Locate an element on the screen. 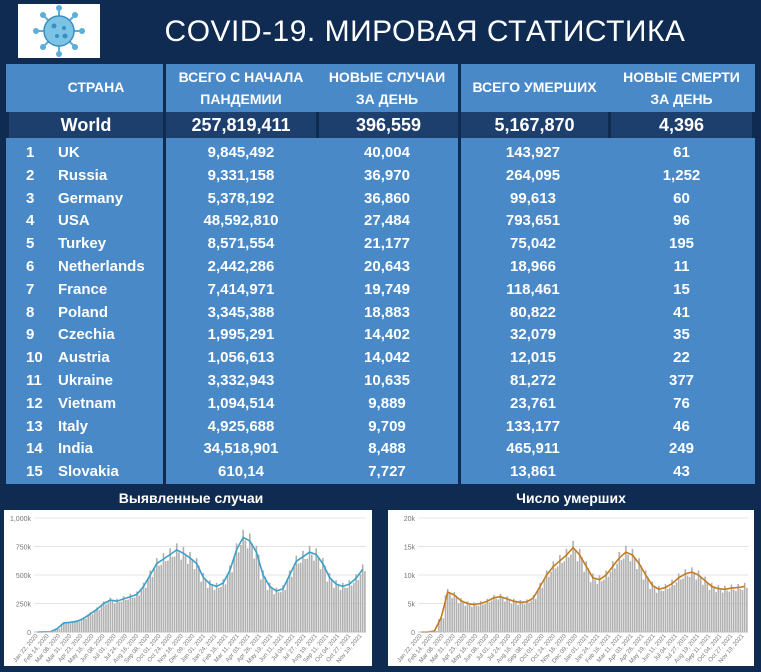  row-new-cases: 10,635 is located at coordinates (387, 380).